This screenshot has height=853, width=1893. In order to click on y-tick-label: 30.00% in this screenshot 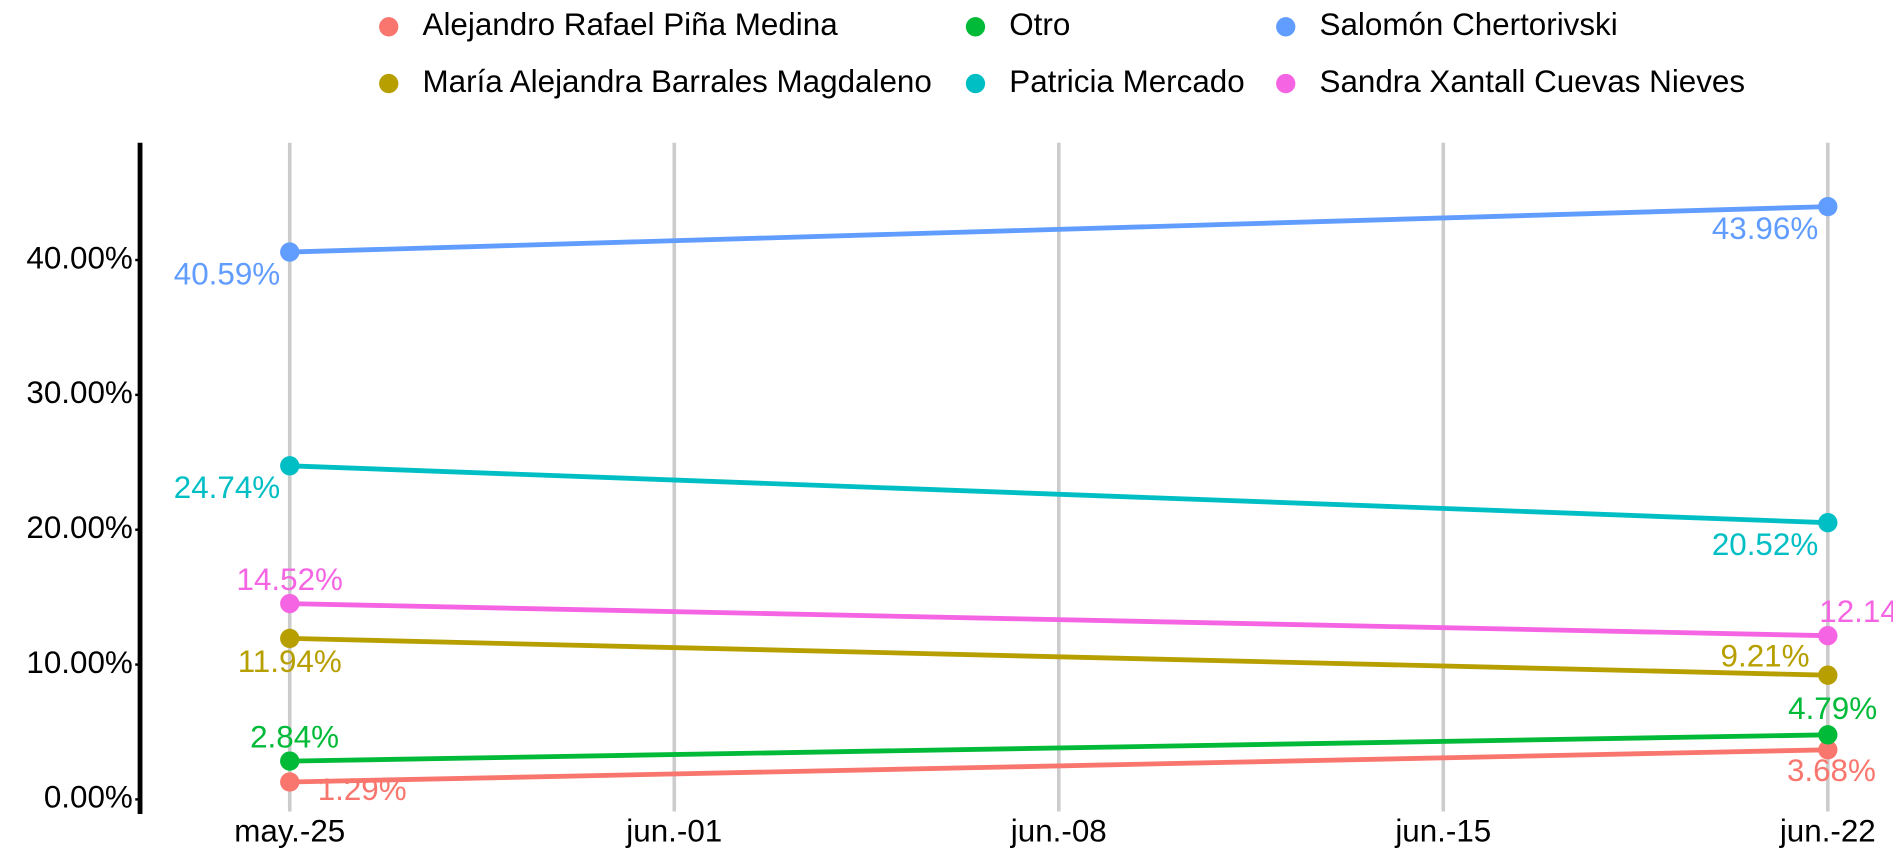, I will do `click(79, 392)`.